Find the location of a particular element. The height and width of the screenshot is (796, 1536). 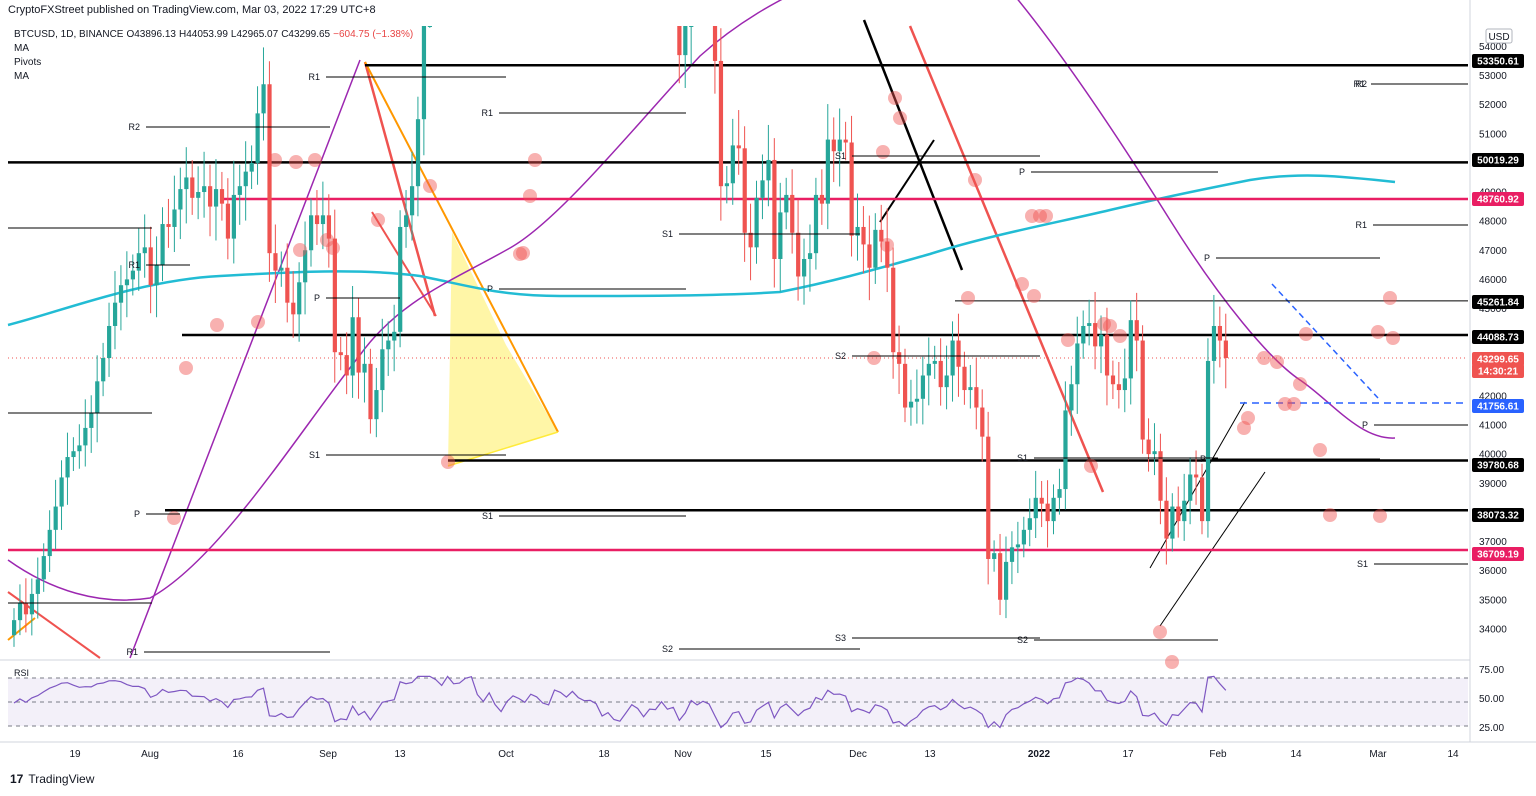

price-level-tag: 45261.84 is located at coordinates (1498, 302).